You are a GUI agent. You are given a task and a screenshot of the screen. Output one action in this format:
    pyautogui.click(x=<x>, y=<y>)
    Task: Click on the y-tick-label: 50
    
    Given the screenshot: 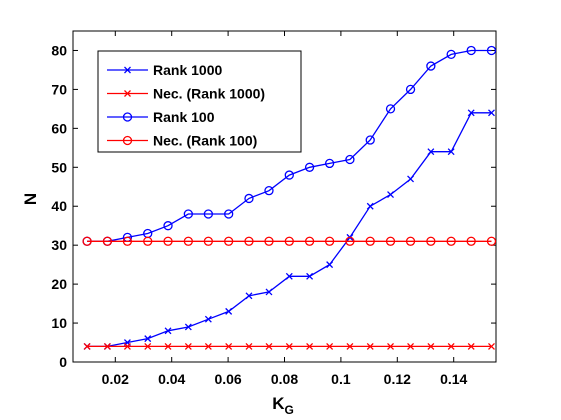 What is the action you would take?
    pyautogui.click(x=59, y=167)
    